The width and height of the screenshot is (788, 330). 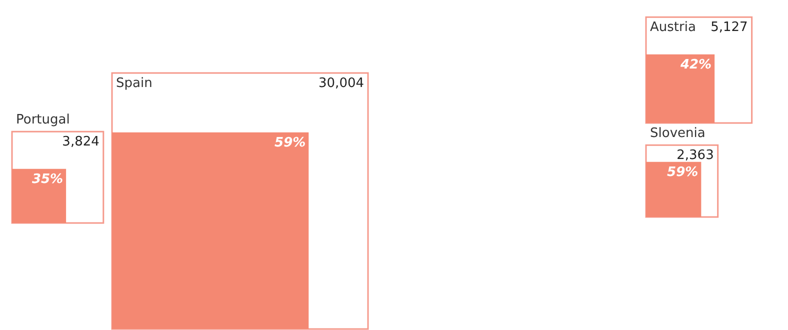 What do you see at coordinates (673, 28) in the screenshot?
I see `category-label: Austria` at bounding box center [673, 28].